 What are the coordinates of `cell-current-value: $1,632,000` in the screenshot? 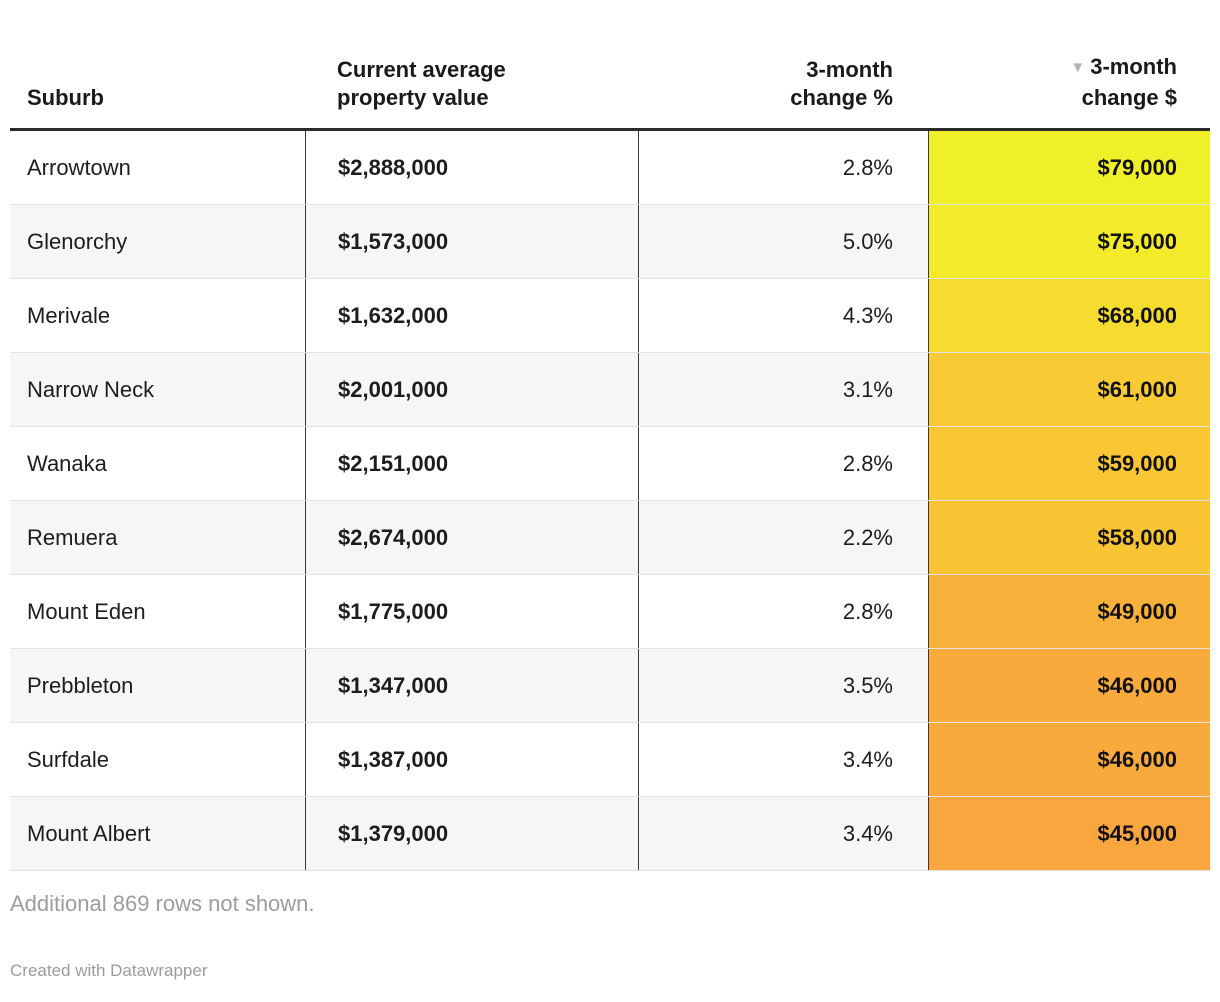 It's located at (471, 315).